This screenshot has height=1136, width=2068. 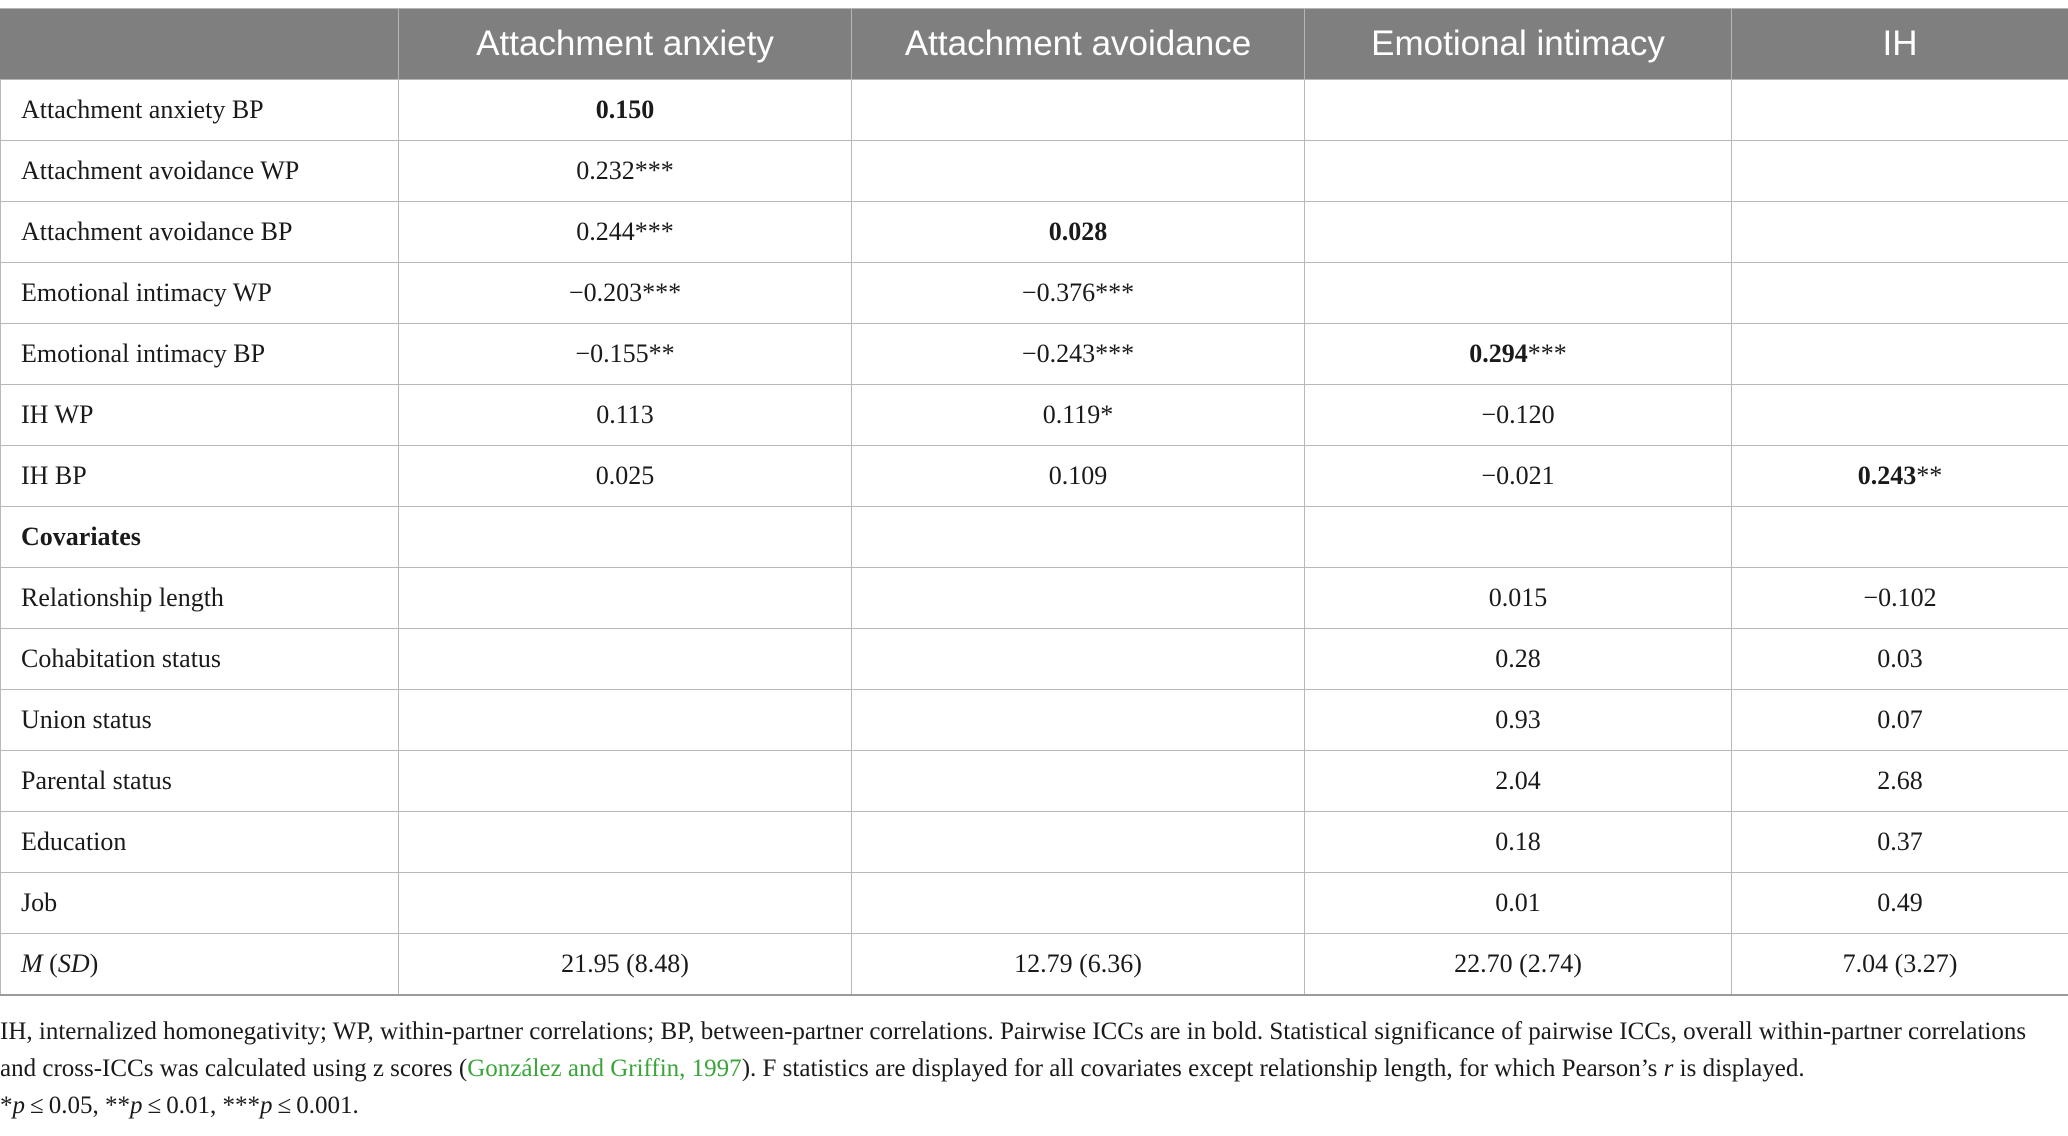 What do you see at coordinates (1034, 781) in the screenshot?
I see `table-row: Parental status 2.04 2.68` at bounding box center [1034, 781].